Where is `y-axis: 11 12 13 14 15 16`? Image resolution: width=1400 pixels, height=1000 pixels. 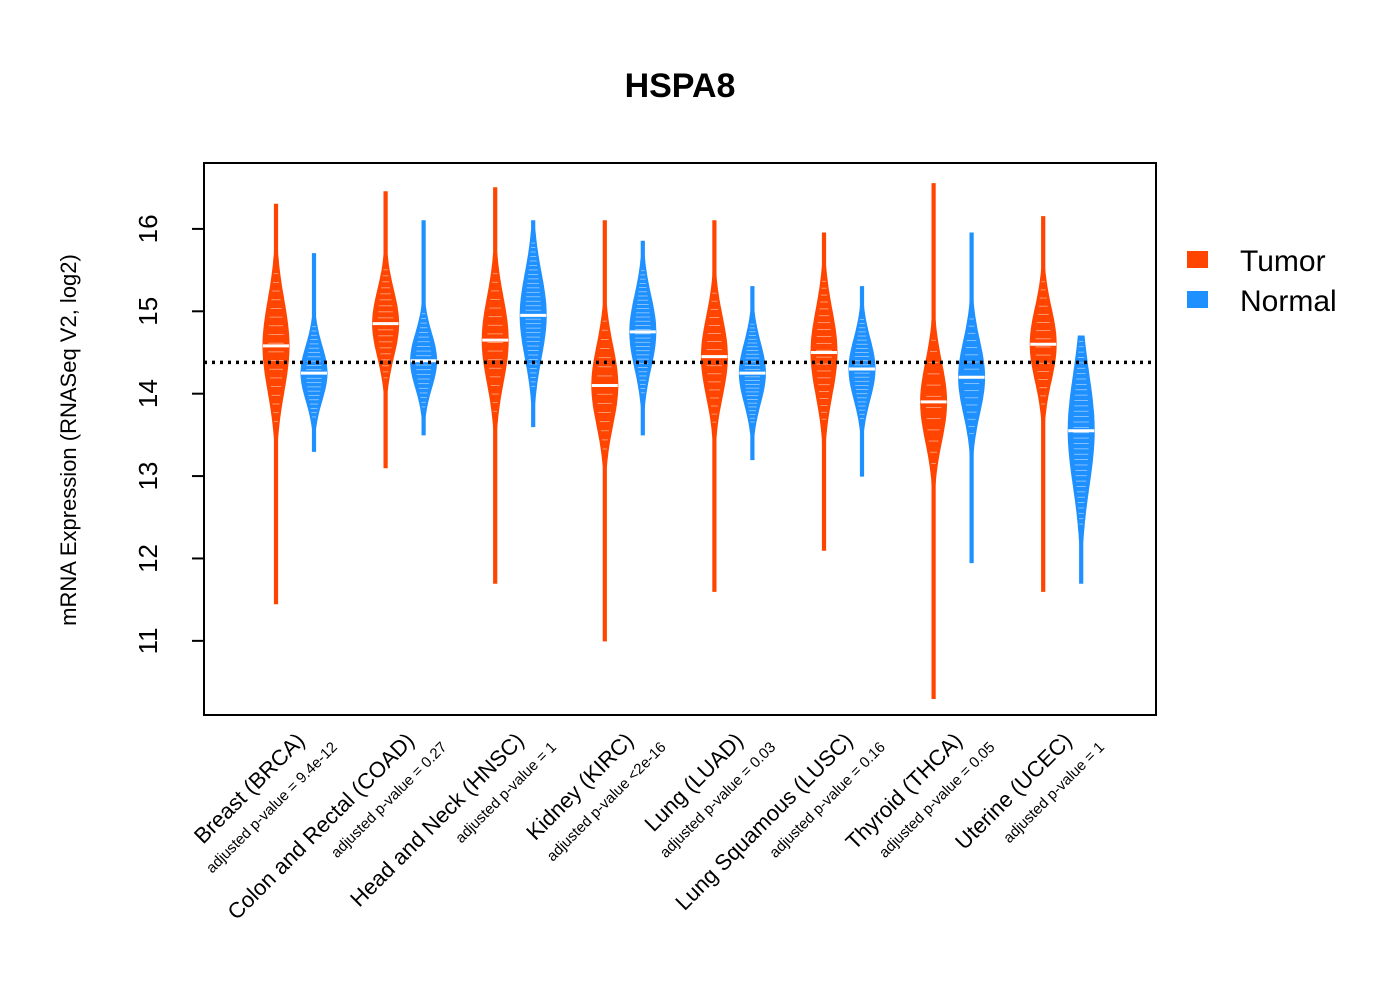
y-axis: 11 12 13 14 15 16 is located at coordinates (168, 434).